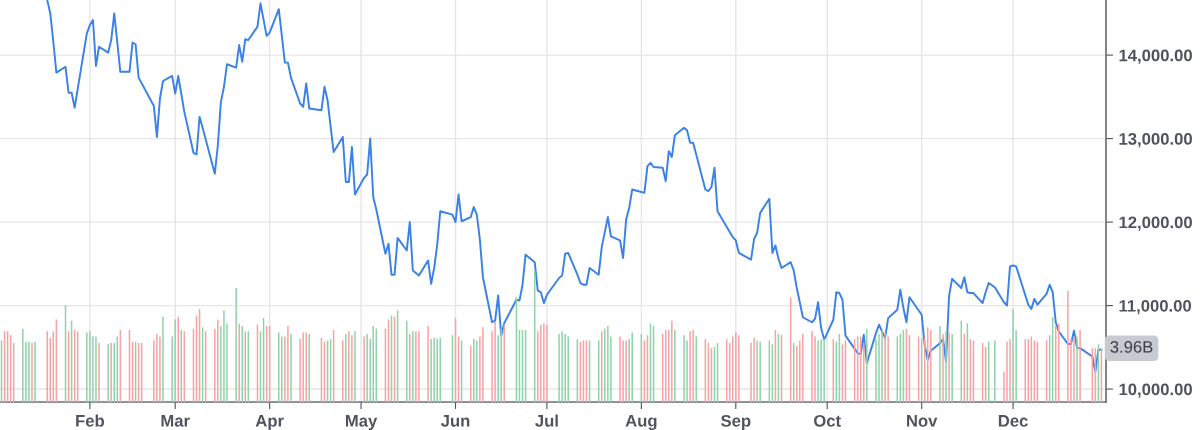 The width and height of the screenshot is (1200, 430). What do you see at coordinates (1013, 421) in the screenshot?
I see `x-tick-label: Dec` at bounding box center [1013, 421].